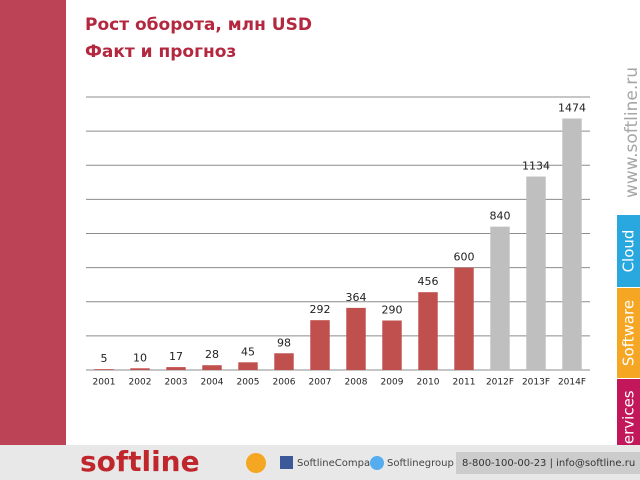 The image size is (640, 480). What do you see at coordinates (356, 297) in the screenshot?
I see `value-label: 364` at bounding box center [356, 297].